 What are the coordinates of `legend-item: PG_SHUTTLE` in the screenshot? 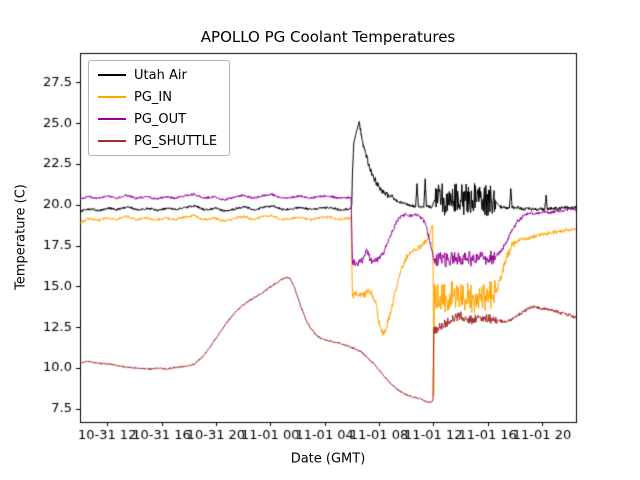 It's located at (158, 141).